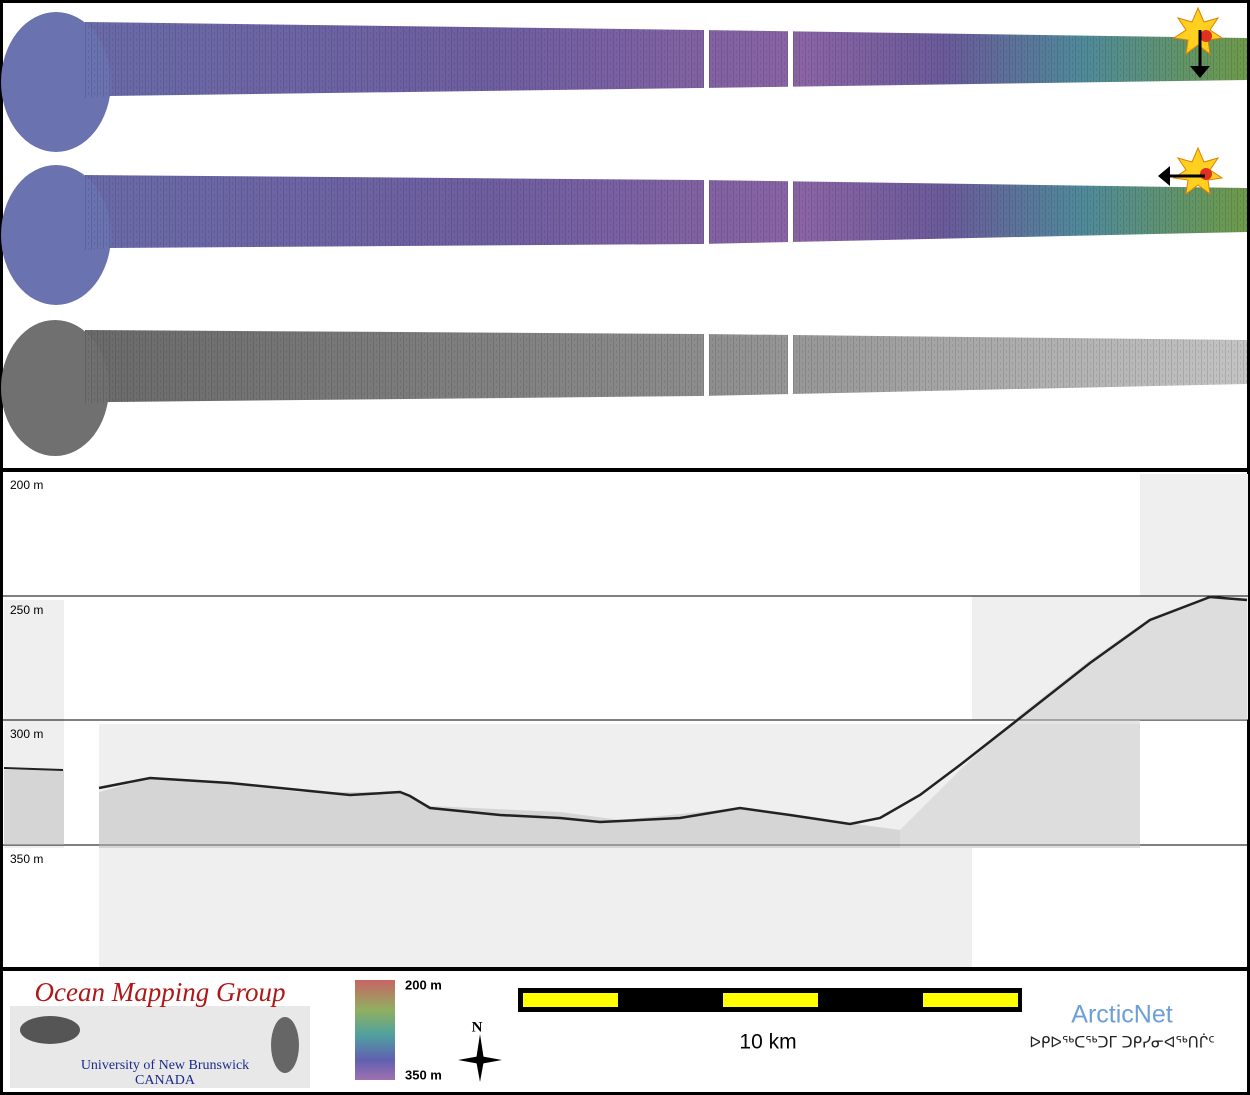 This screenshot has height=1095, width=1250. Describe the element at coordinates (767, 1042) in the screenshot. I see `scale-label: 10 km` at that location.